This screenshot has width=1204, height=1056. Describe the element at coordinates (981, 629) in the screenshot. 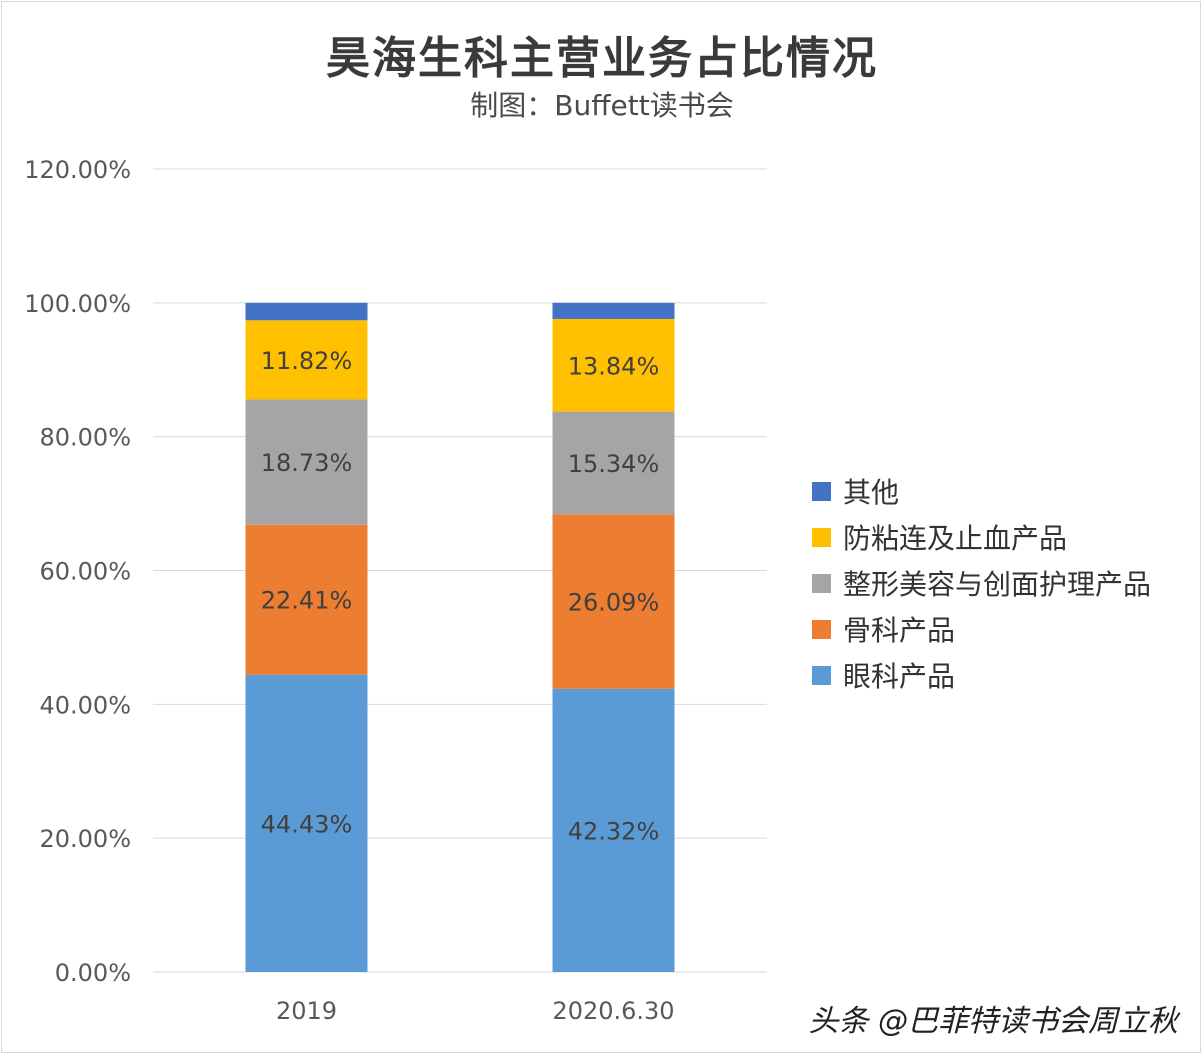

I see `legend-item: 骨科产品` at that location.